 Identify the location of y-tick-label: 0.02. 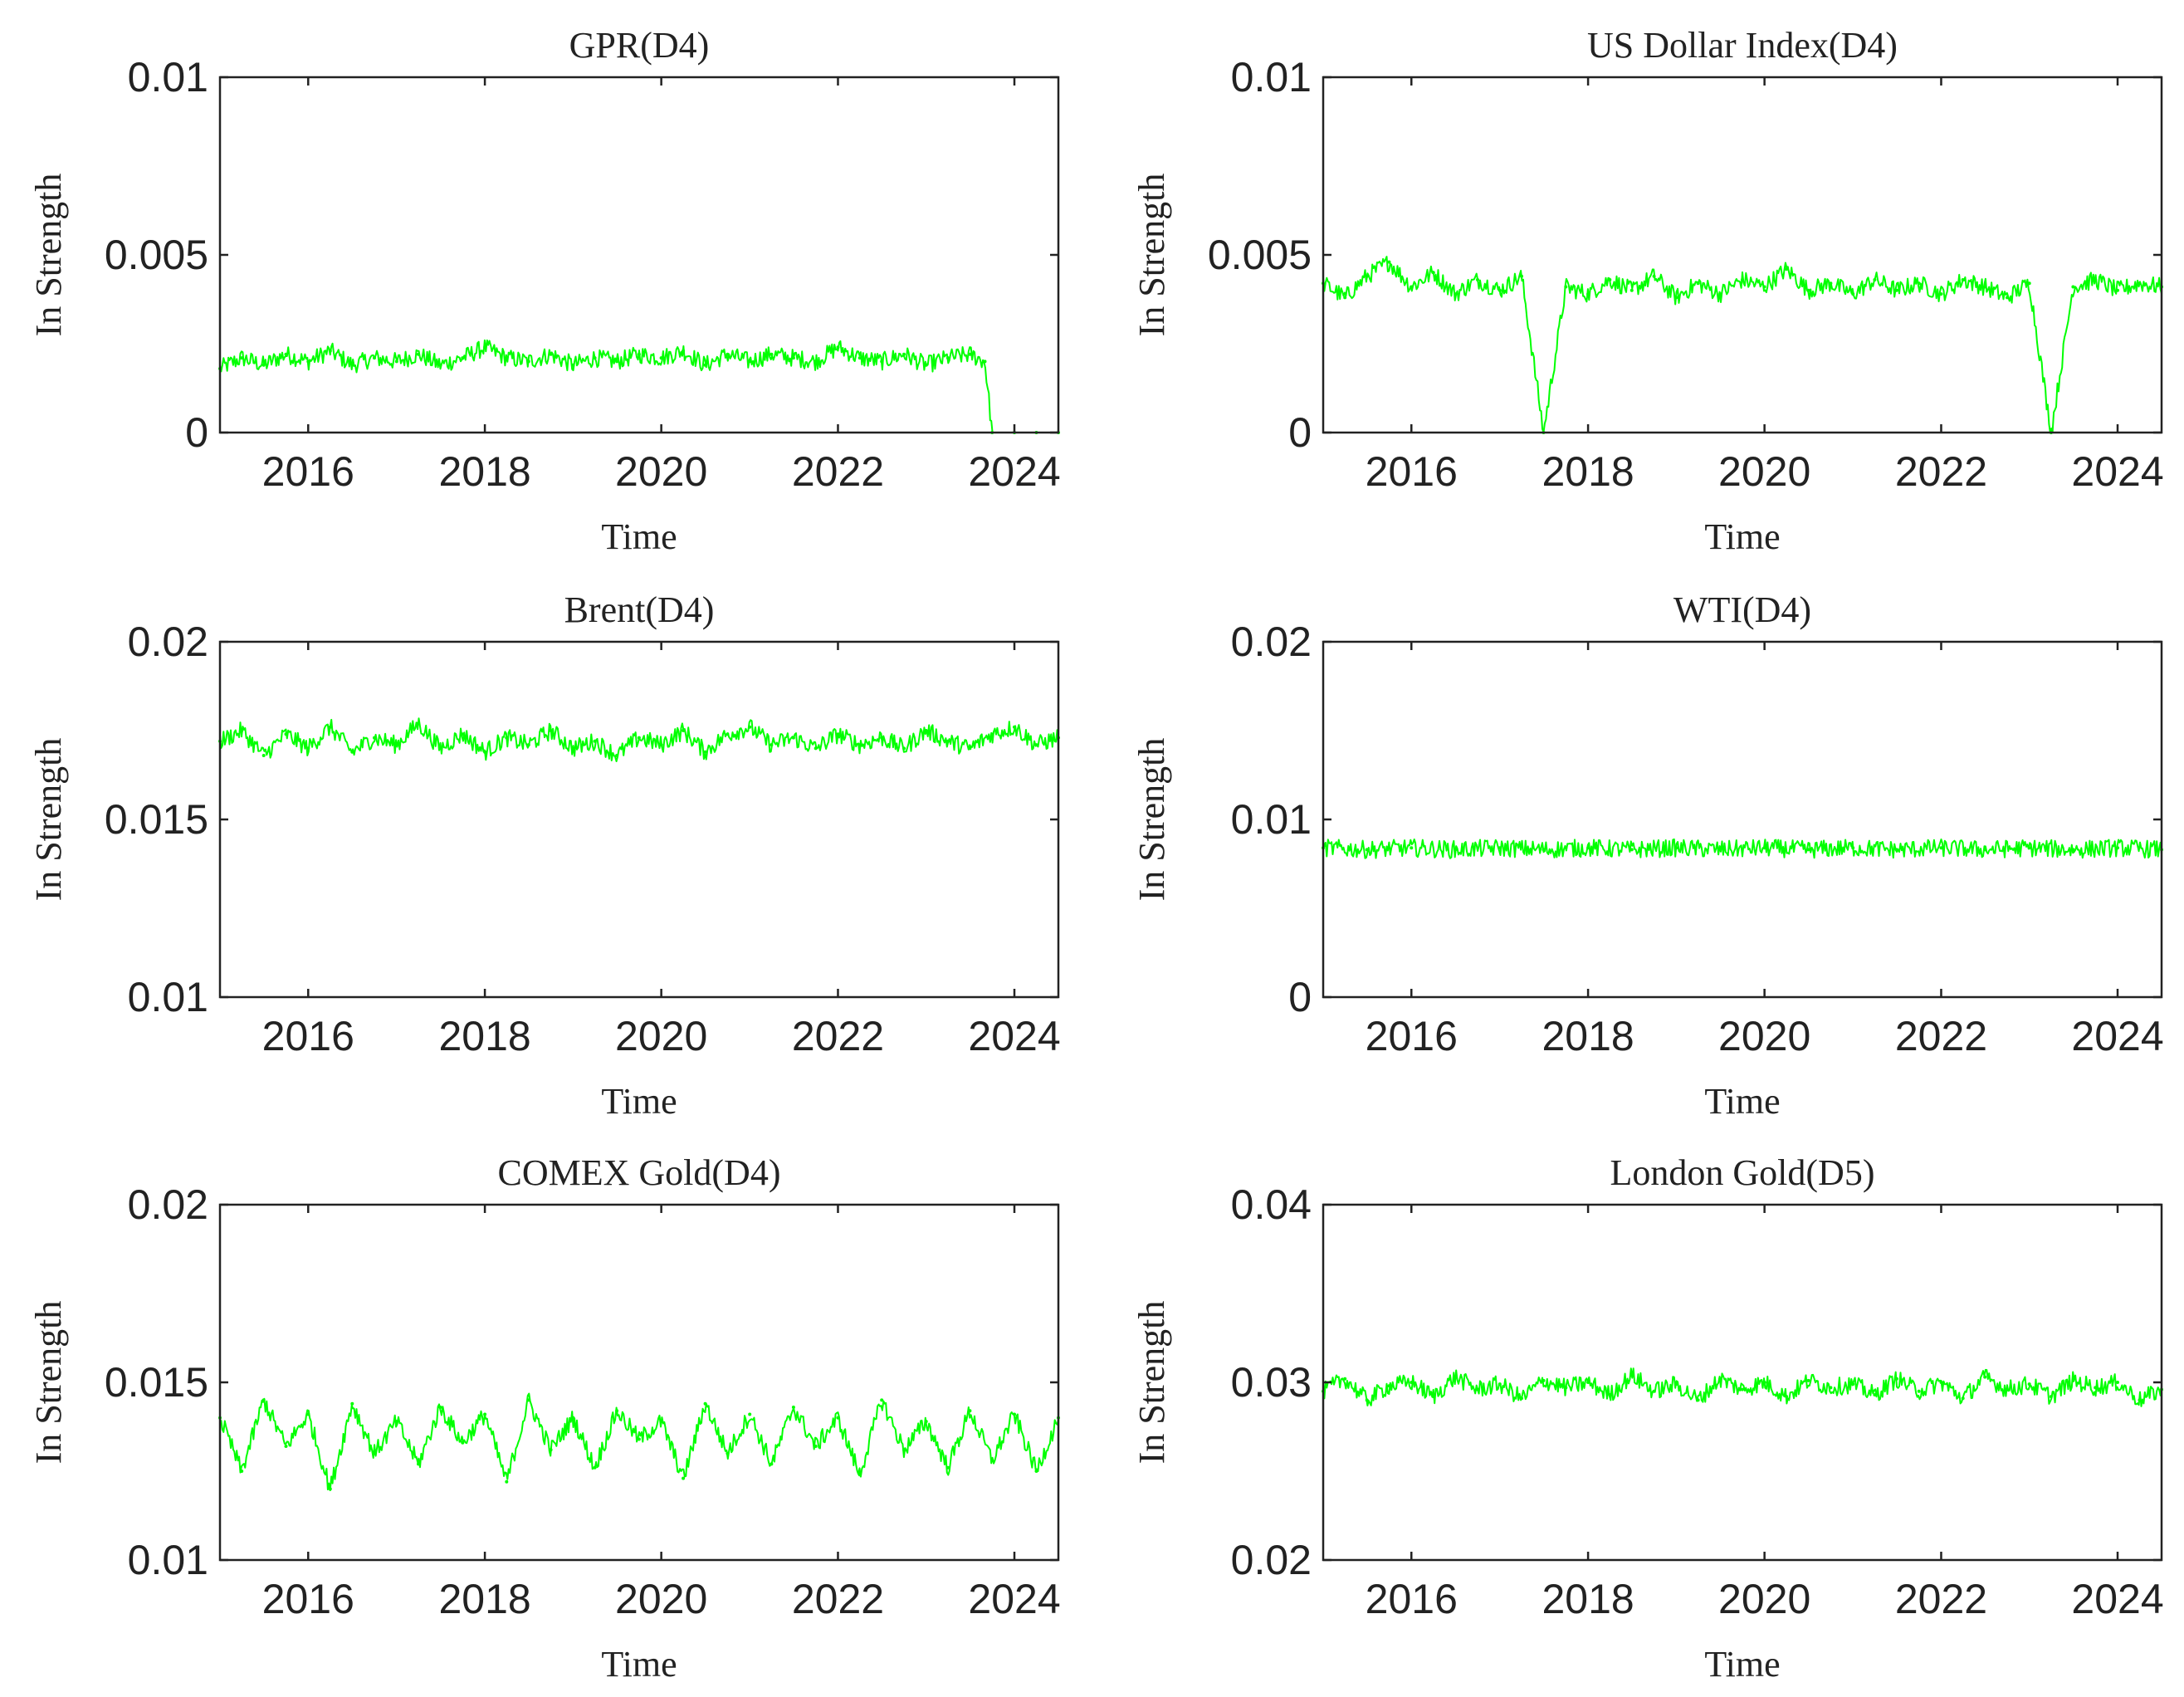
(1271, 1560).